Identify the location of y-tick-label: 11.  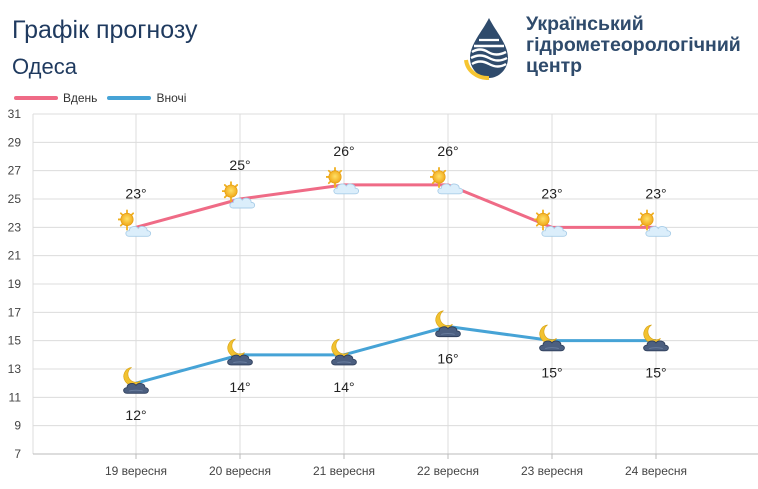
(15, 397).